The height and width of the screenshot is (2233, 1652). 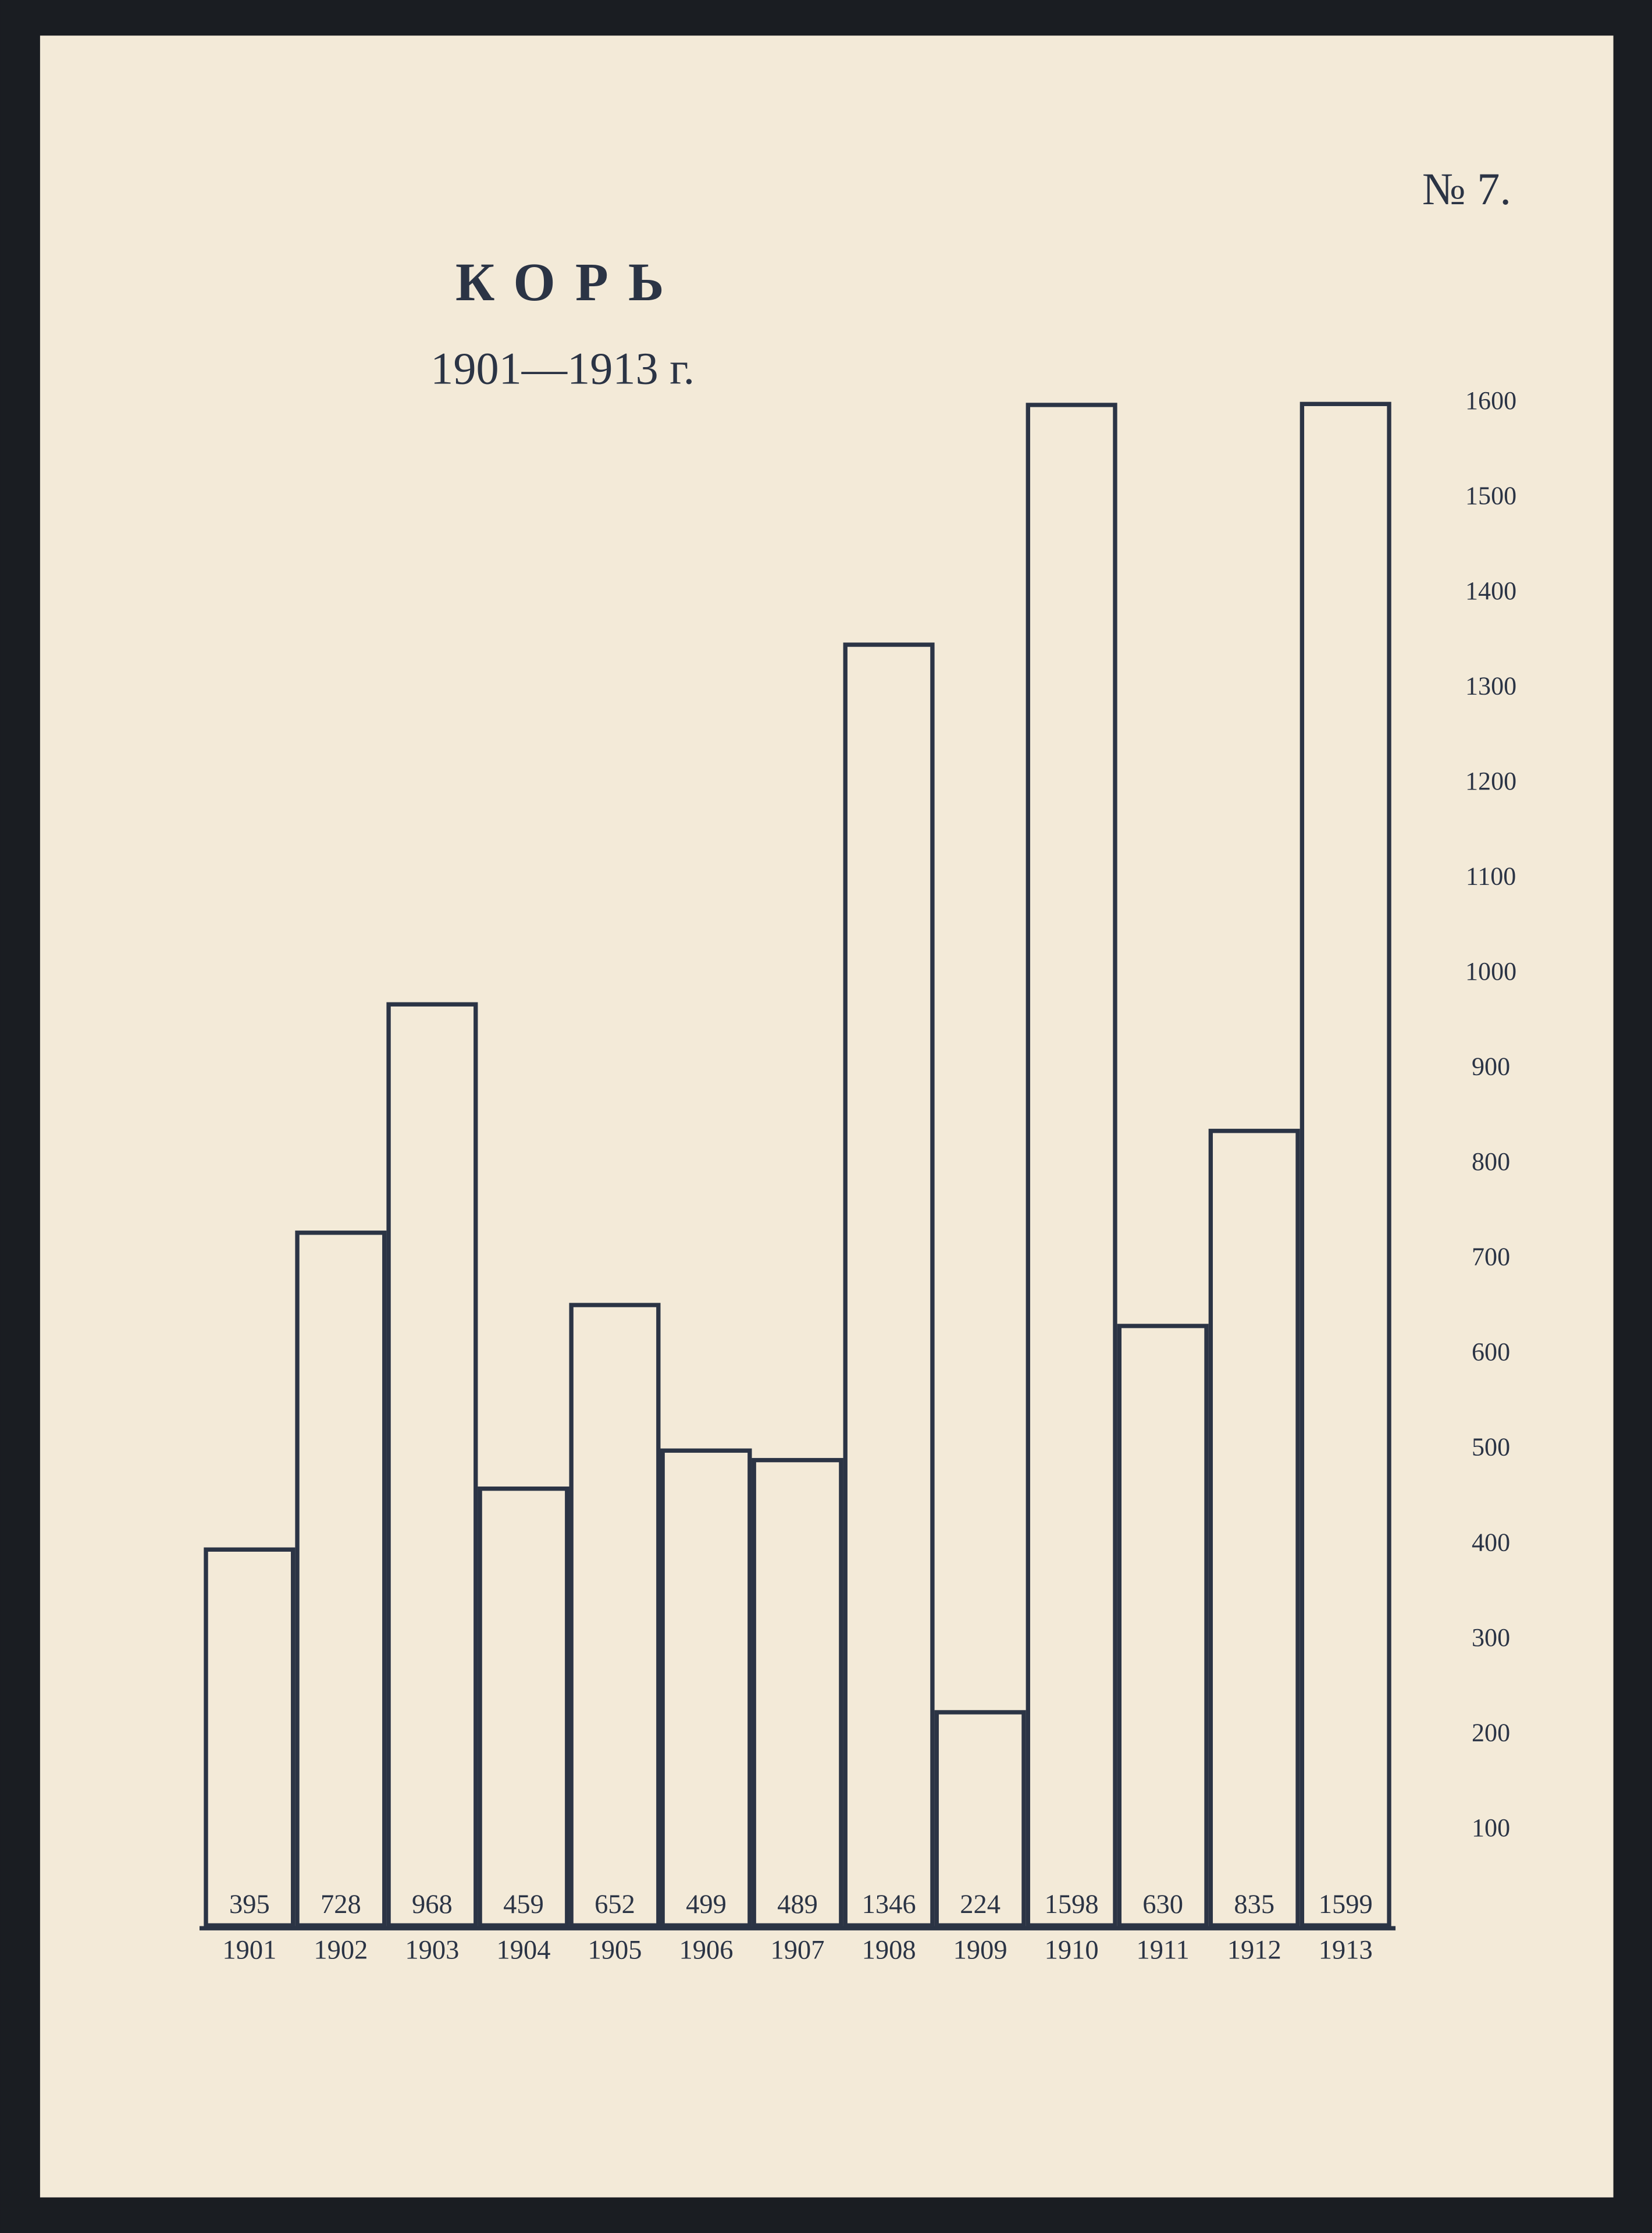 What do you see at coordinates (1346, 1950) in the screenshot?
I see `x-tick-label: 1913` at bounding box center [1346, 1950].